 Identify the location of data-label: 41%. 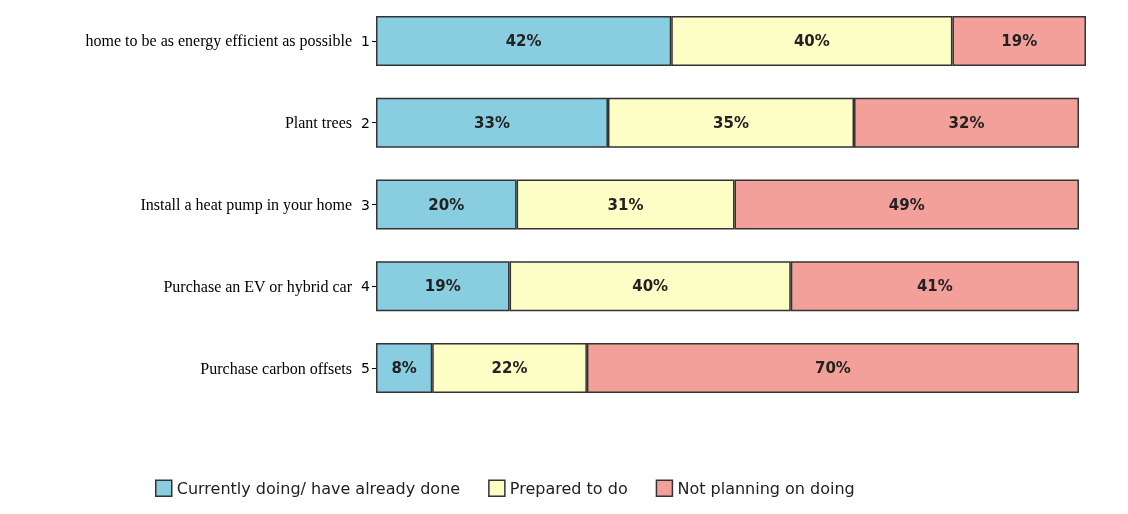
(934, 286).